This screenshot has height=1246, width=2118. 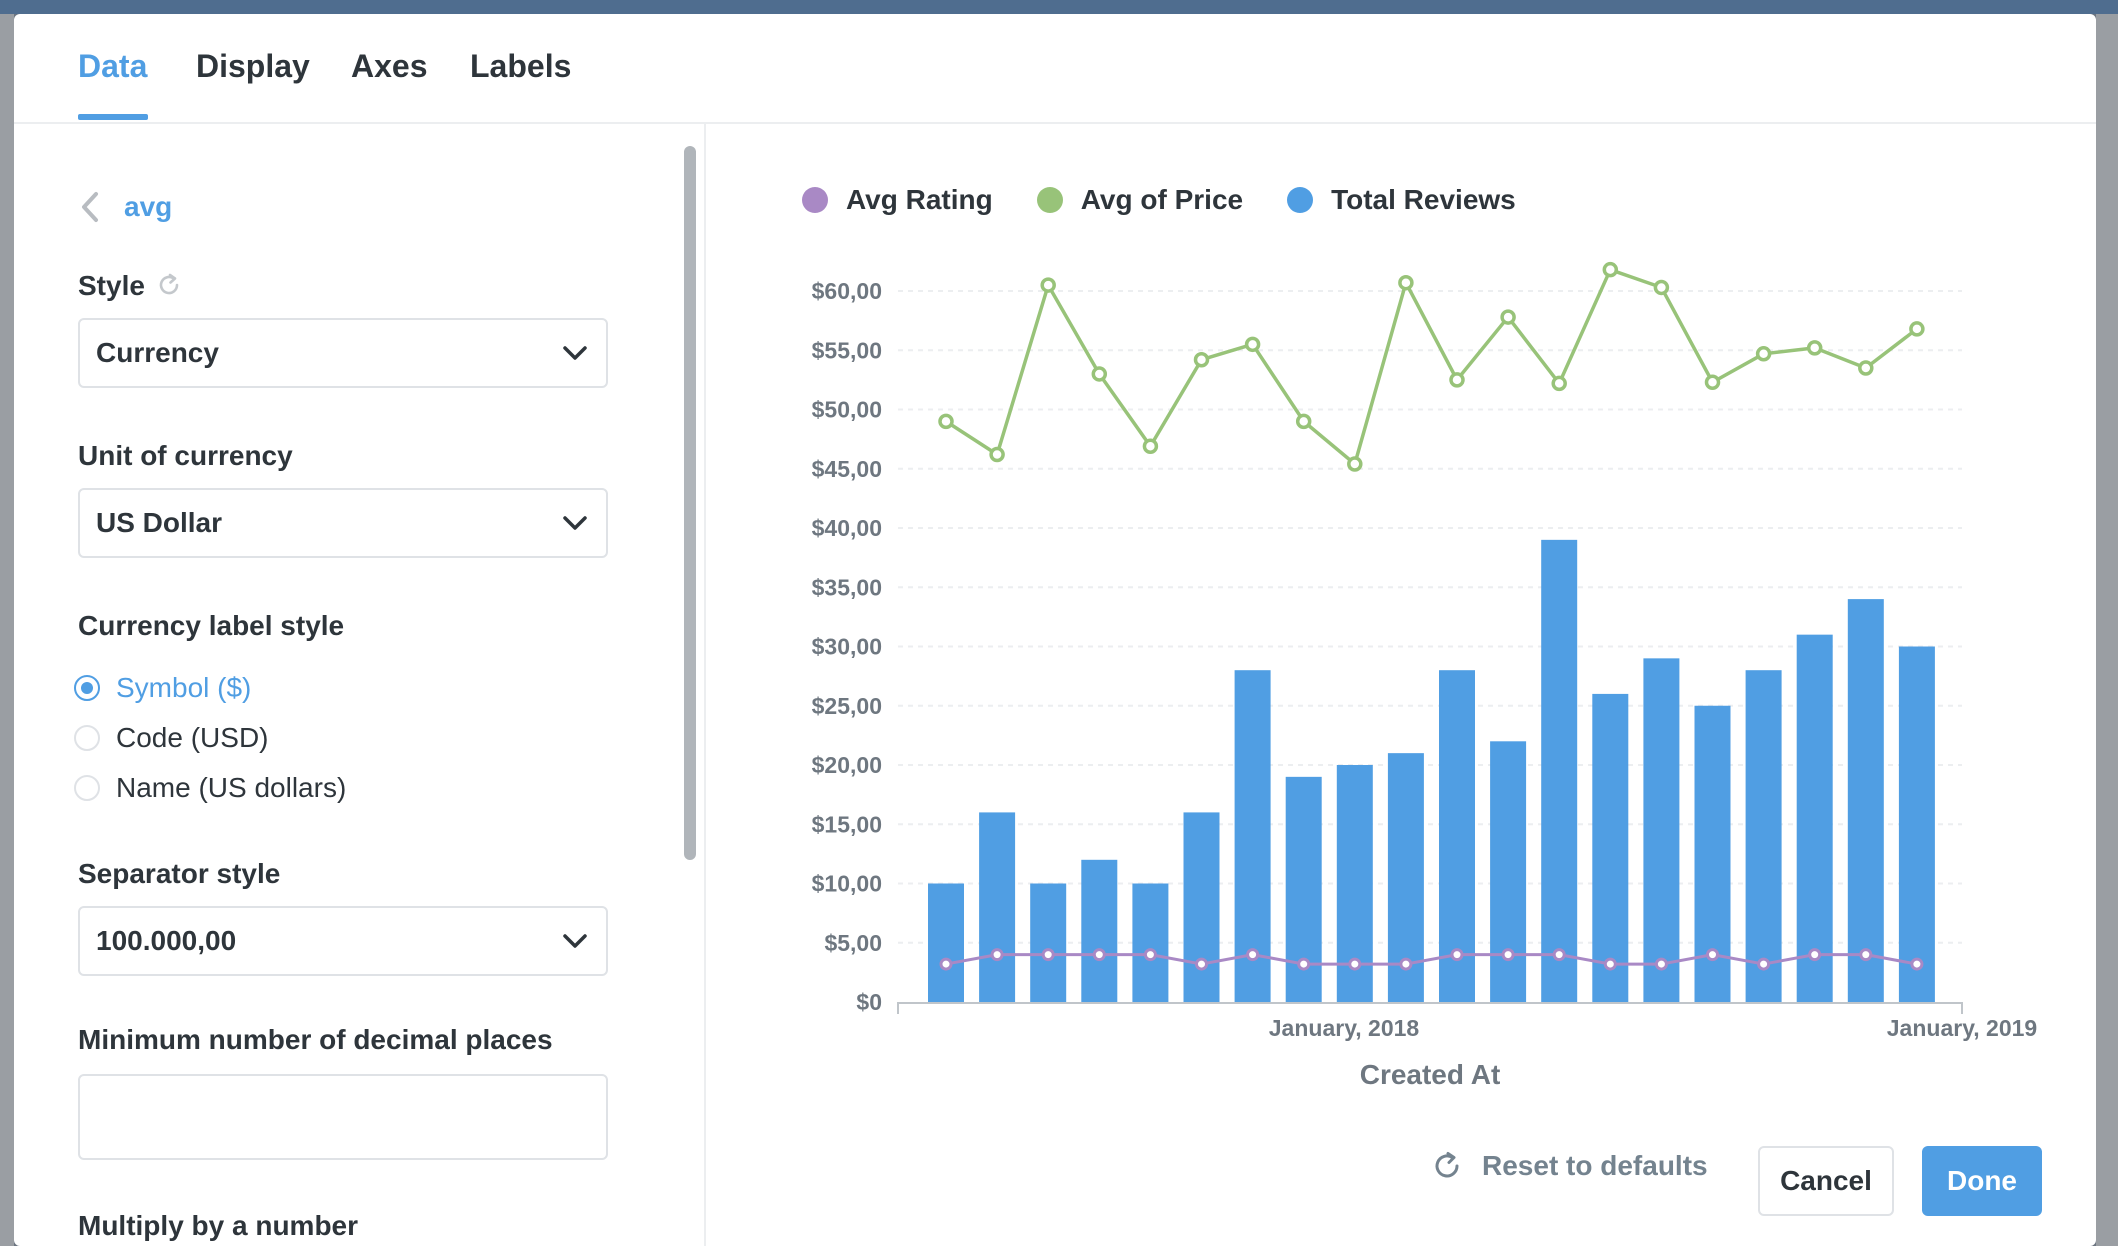 I want to click on tab-axes: Axes, so click(x=389, y=66).